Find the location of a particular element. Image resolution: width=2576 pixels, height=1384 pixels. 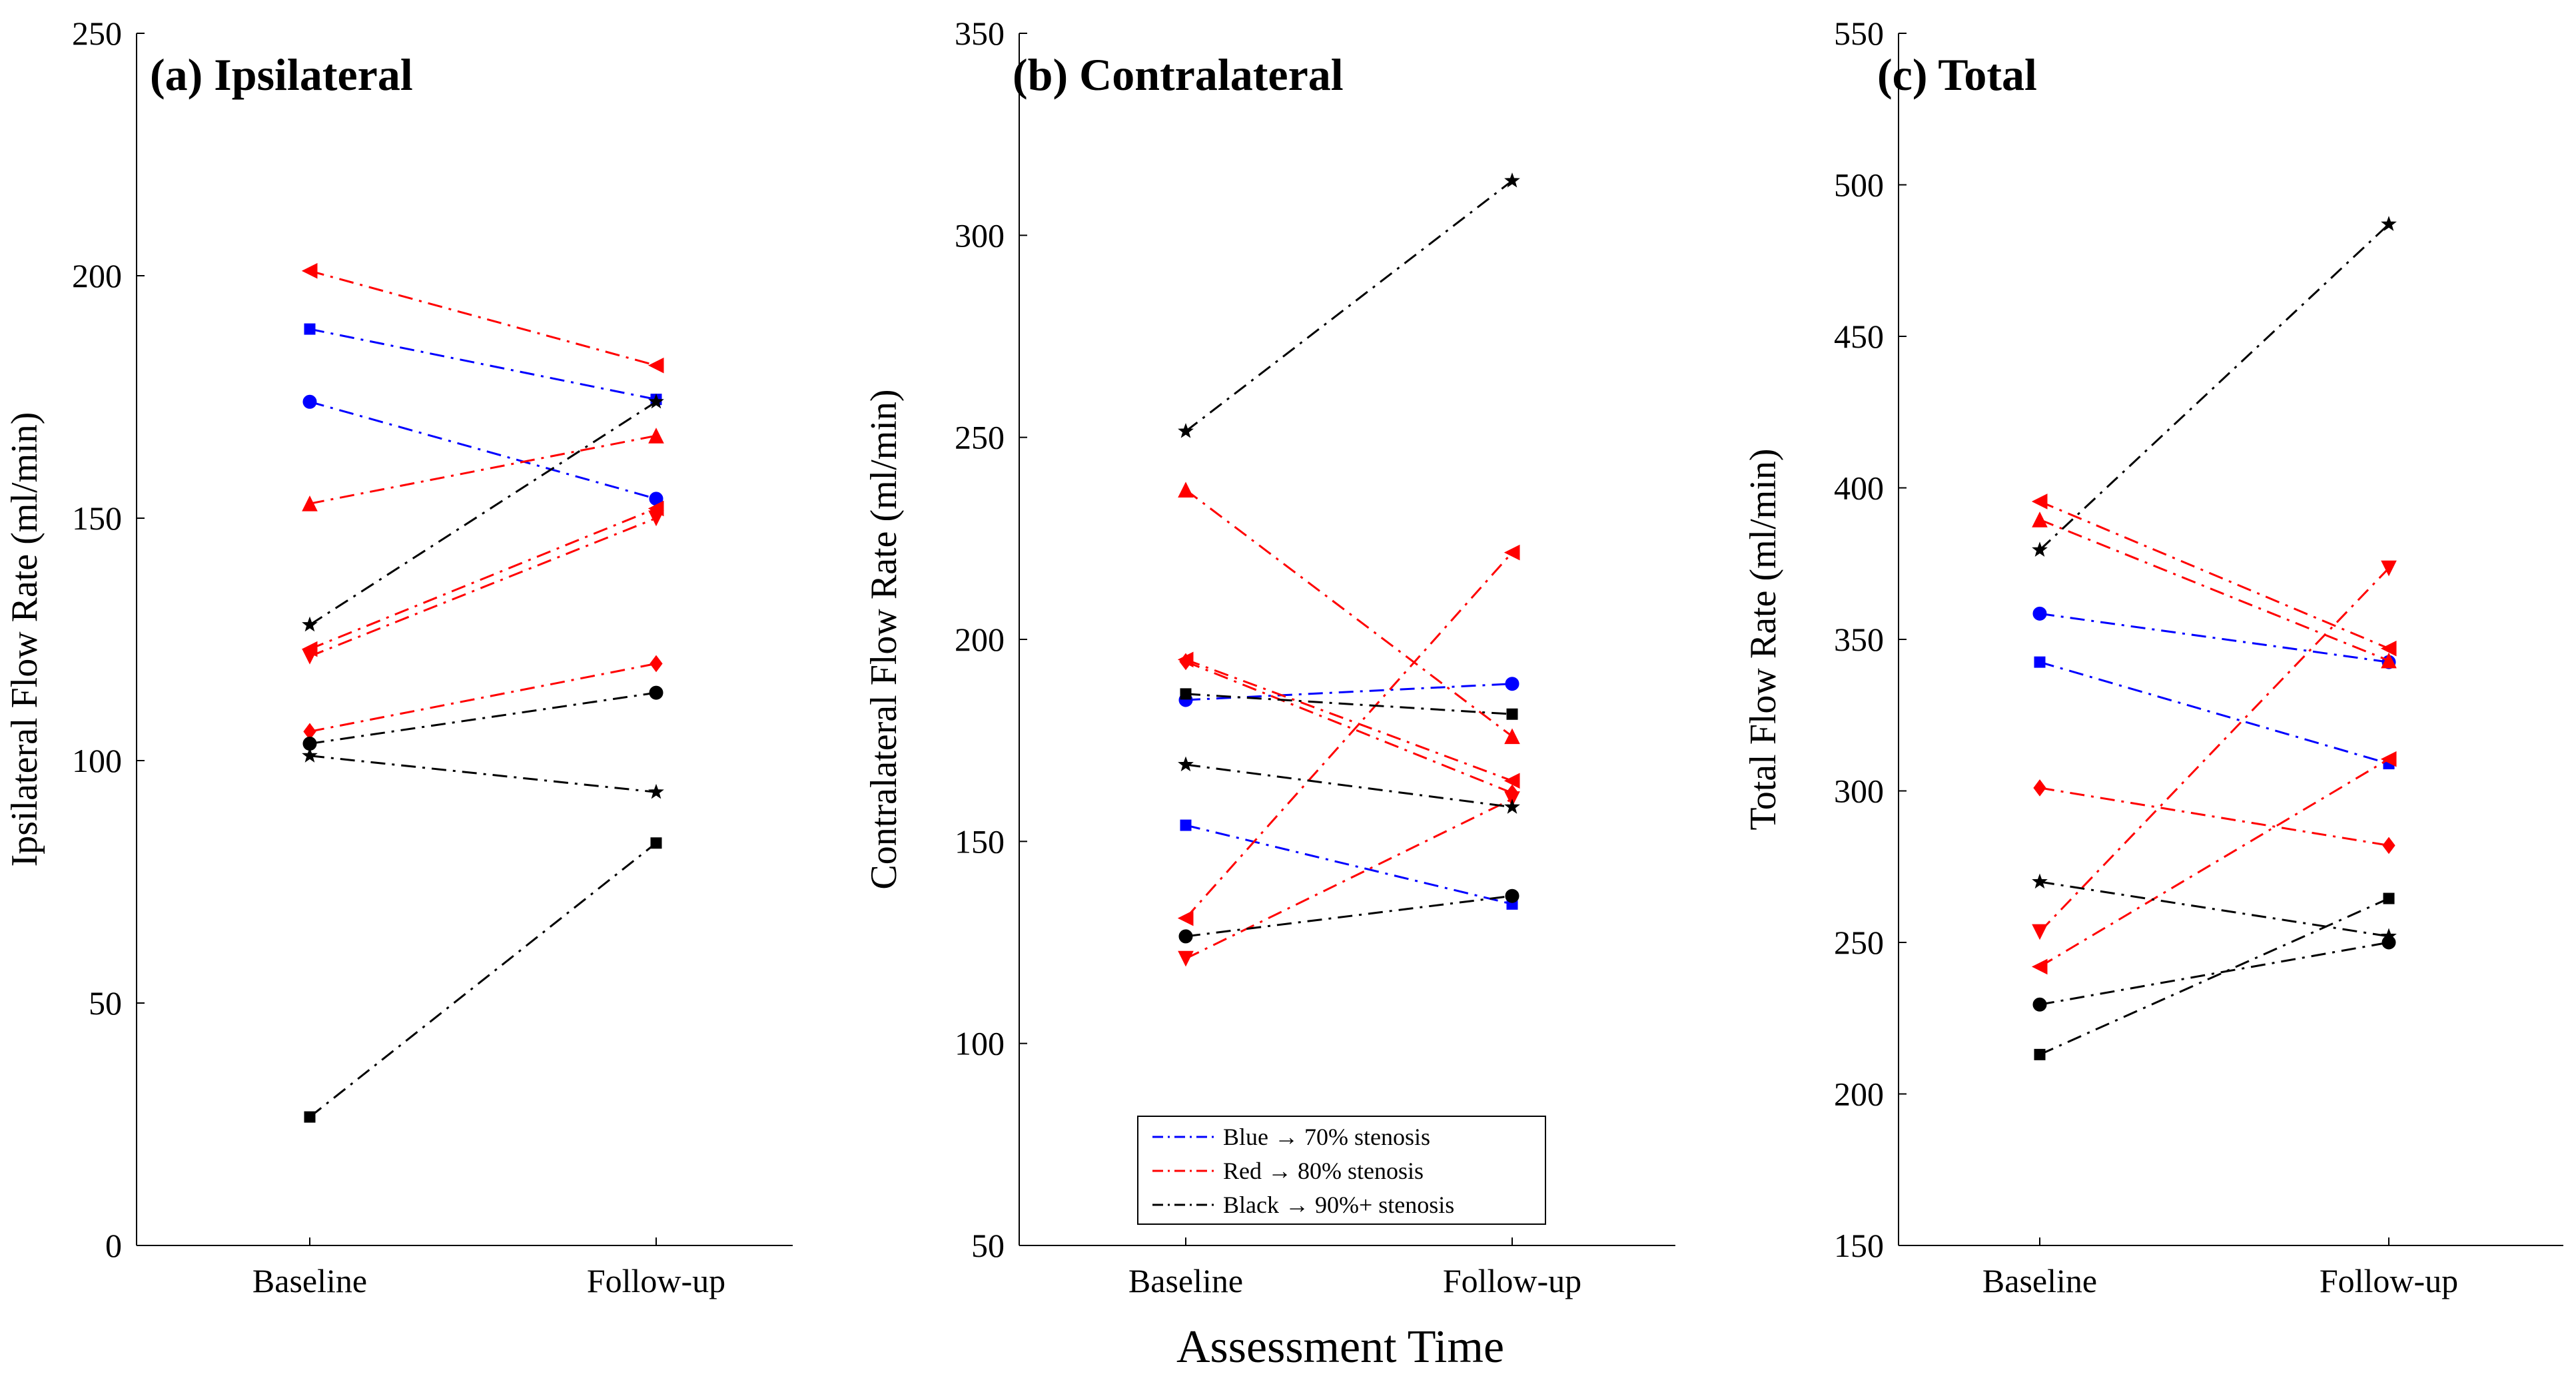

y-tick-label-contralateral: 250 is located at coordinates (980, 437).